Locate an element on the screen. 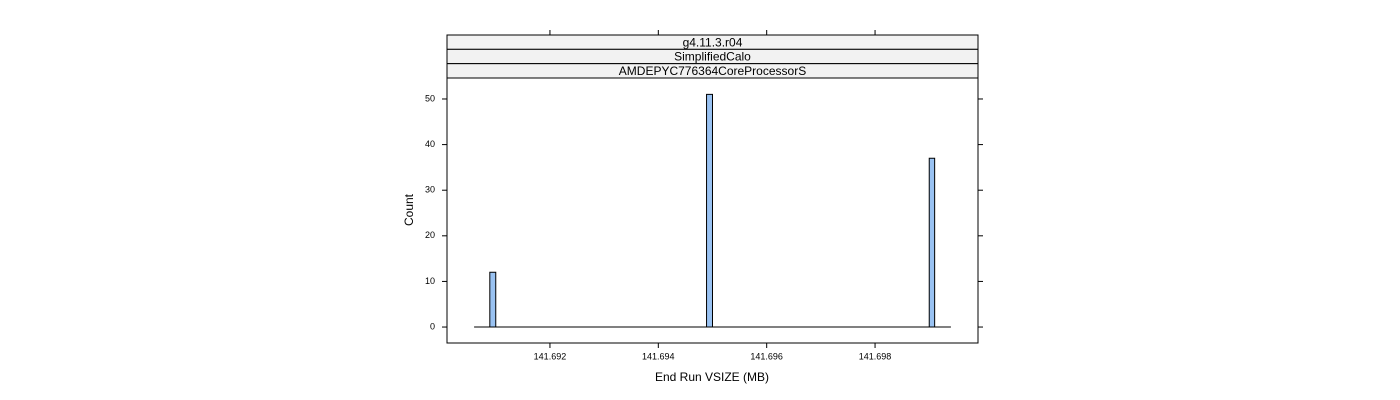  x-tick-label: 141.696 is located at coordinates (766, 356).